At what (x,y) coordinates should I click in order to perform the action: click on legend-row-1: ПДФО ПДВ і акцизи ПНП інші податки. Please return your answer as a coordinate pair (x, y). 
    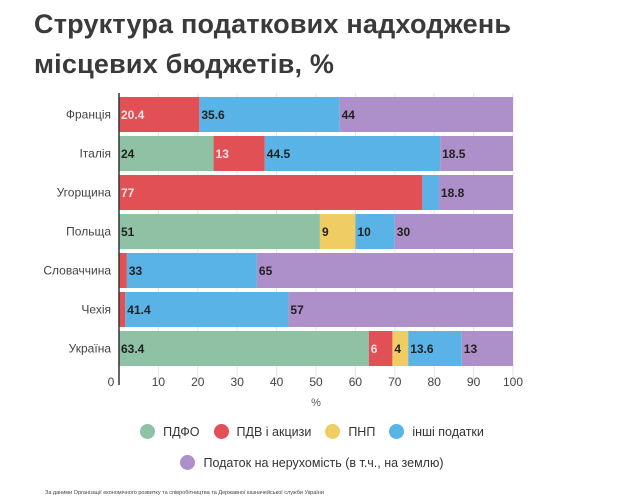
    Looking at the image, I should click on (312, 431).